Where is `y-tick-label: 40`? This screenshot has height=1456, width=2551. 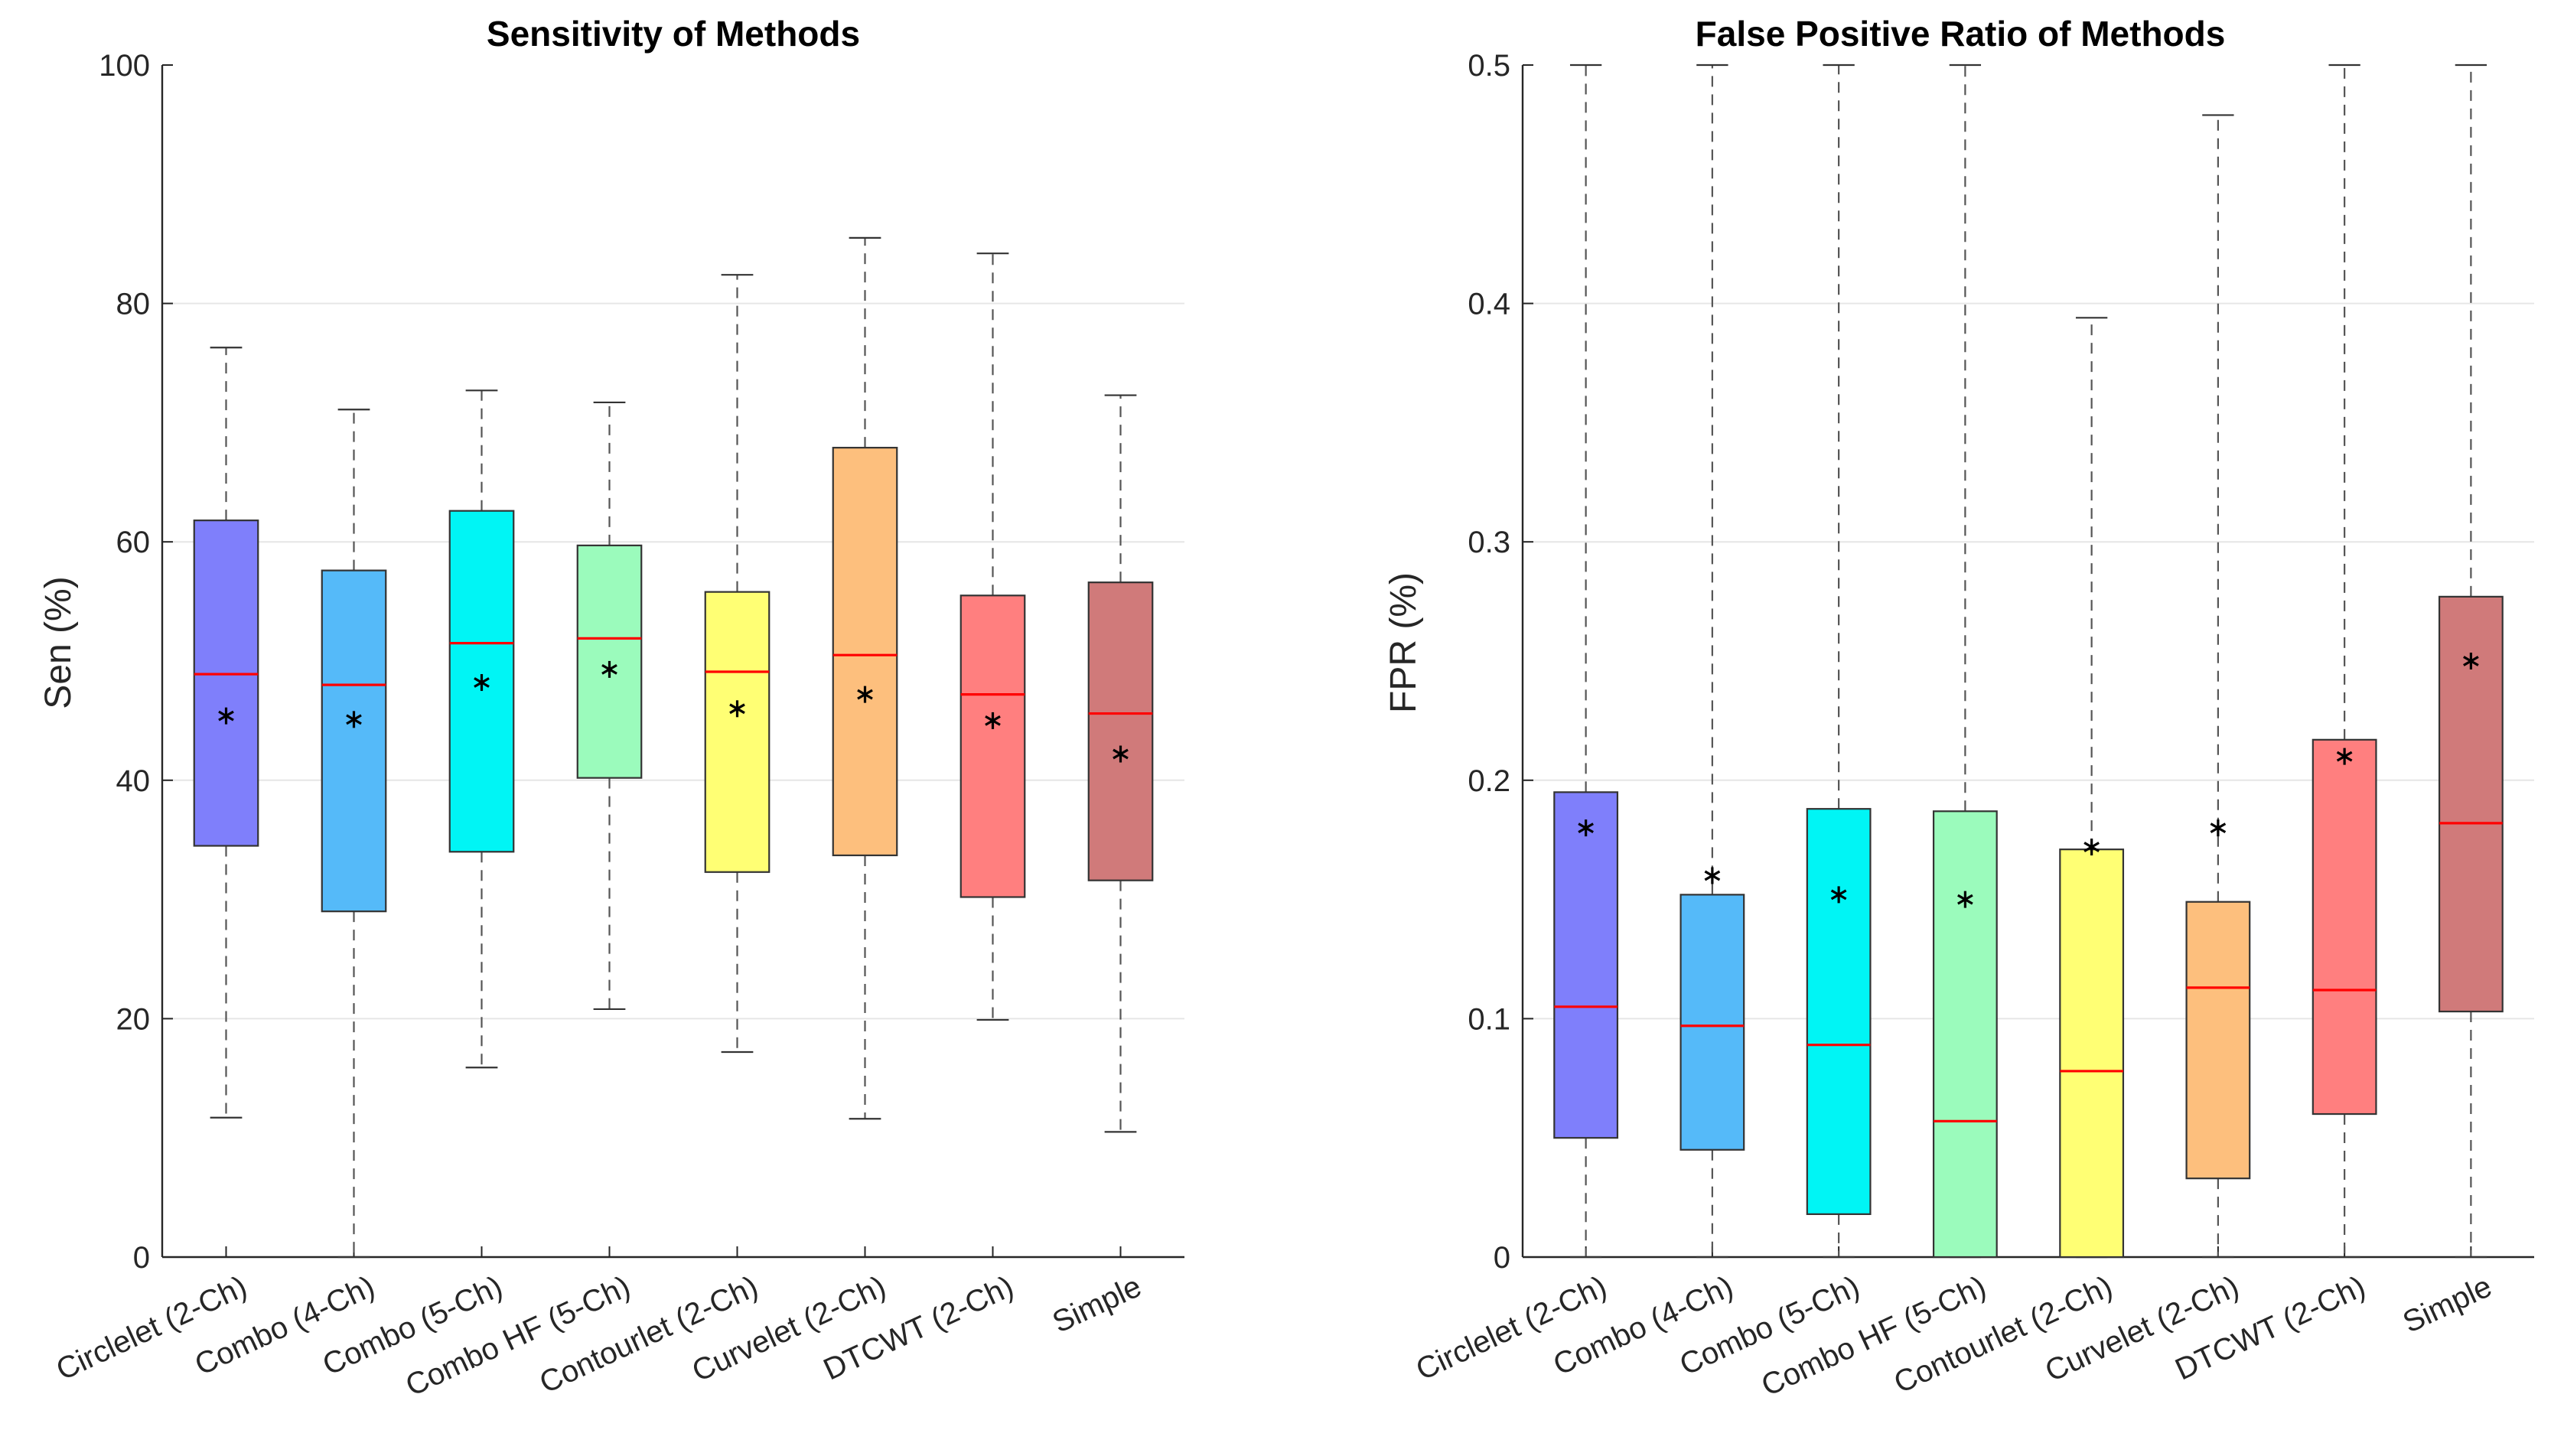 y-tick-label: 40 is located at coordinates (133, 781).